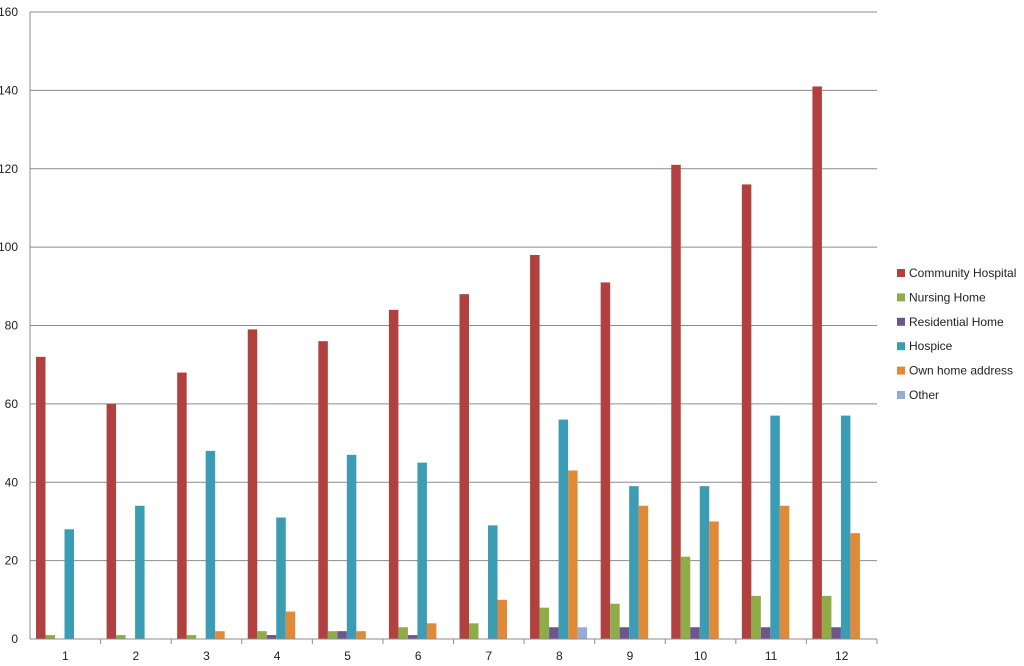 This screenshot has height=666, width=1024. I want to click on x-tick-label: 6, so click(418, 656).